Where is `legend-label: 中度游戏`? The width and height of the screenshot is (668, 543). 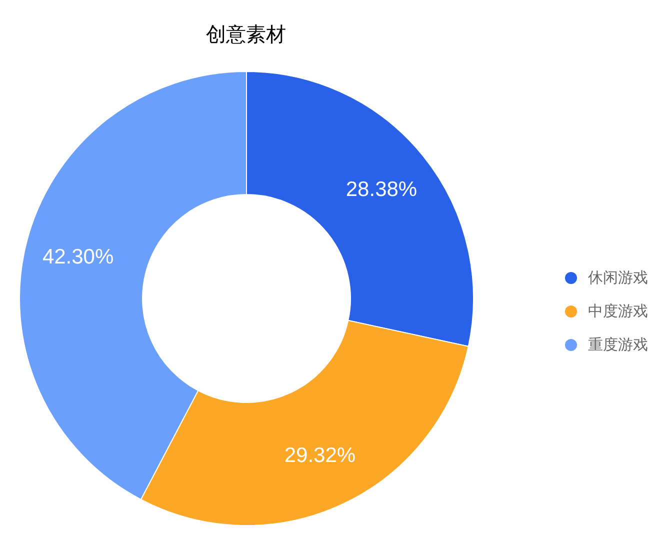 legend-label: 中度游戏 is located at coordinates (618, 311).